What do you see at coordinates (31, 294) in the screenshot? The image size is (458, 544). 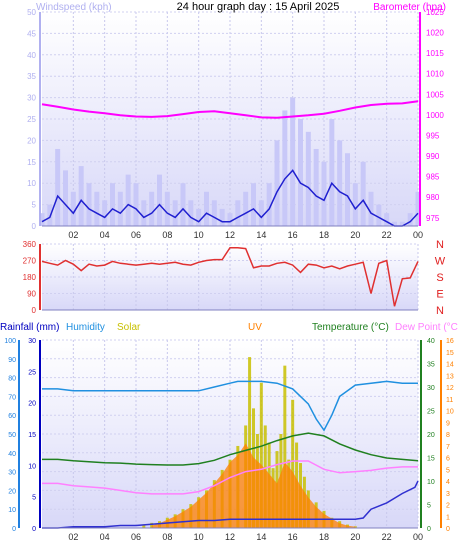 I see `direction-tick-label: 90` at bounding box center [31, 294].